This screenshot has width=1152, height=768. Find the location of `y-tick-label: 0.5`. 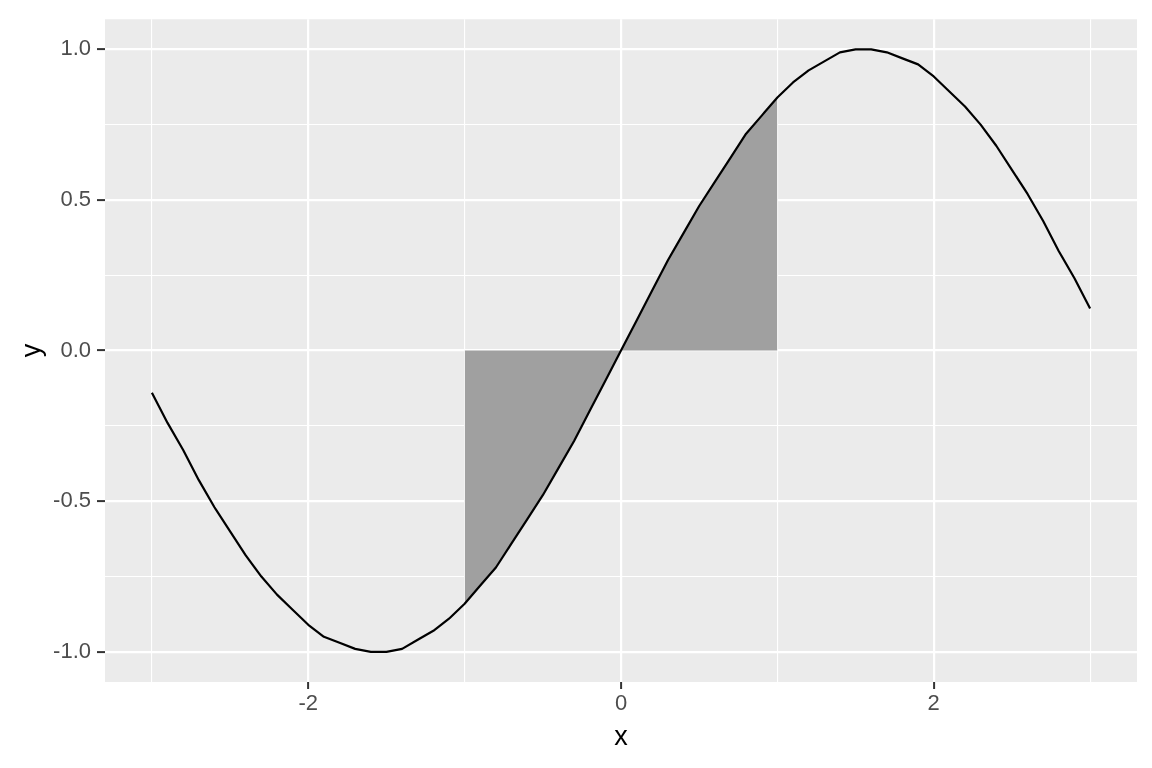

y-tick-label: 0.5 is located at coordinates (75, 199).